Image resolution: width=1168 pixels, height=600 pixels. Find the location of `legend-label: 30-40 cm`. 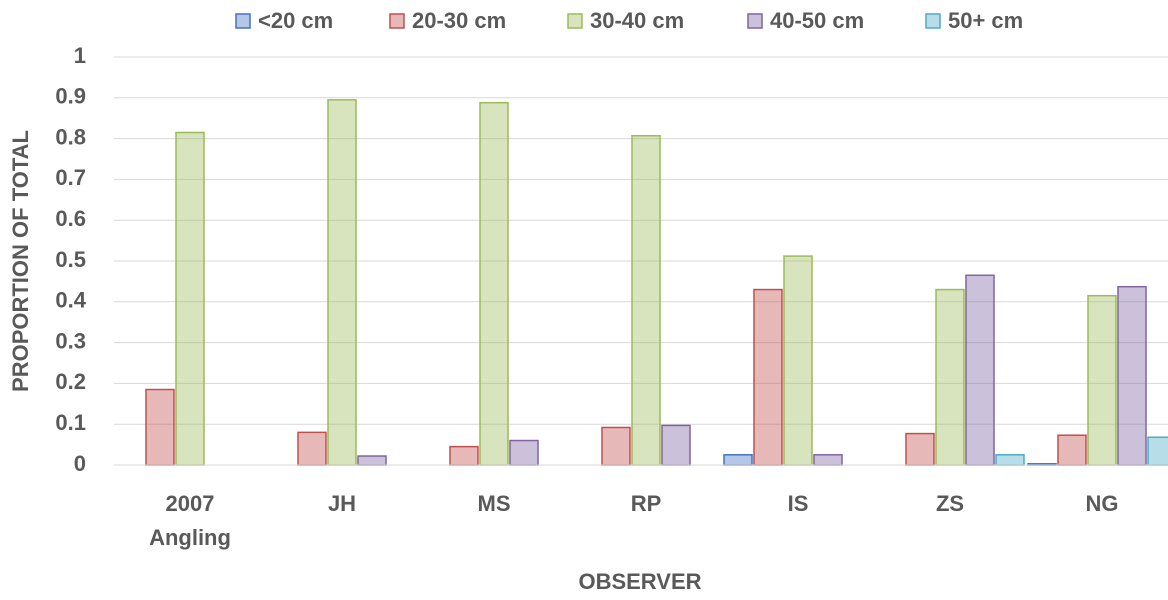

legend-label: 30-40 cm is located at coordinates (637, 20).